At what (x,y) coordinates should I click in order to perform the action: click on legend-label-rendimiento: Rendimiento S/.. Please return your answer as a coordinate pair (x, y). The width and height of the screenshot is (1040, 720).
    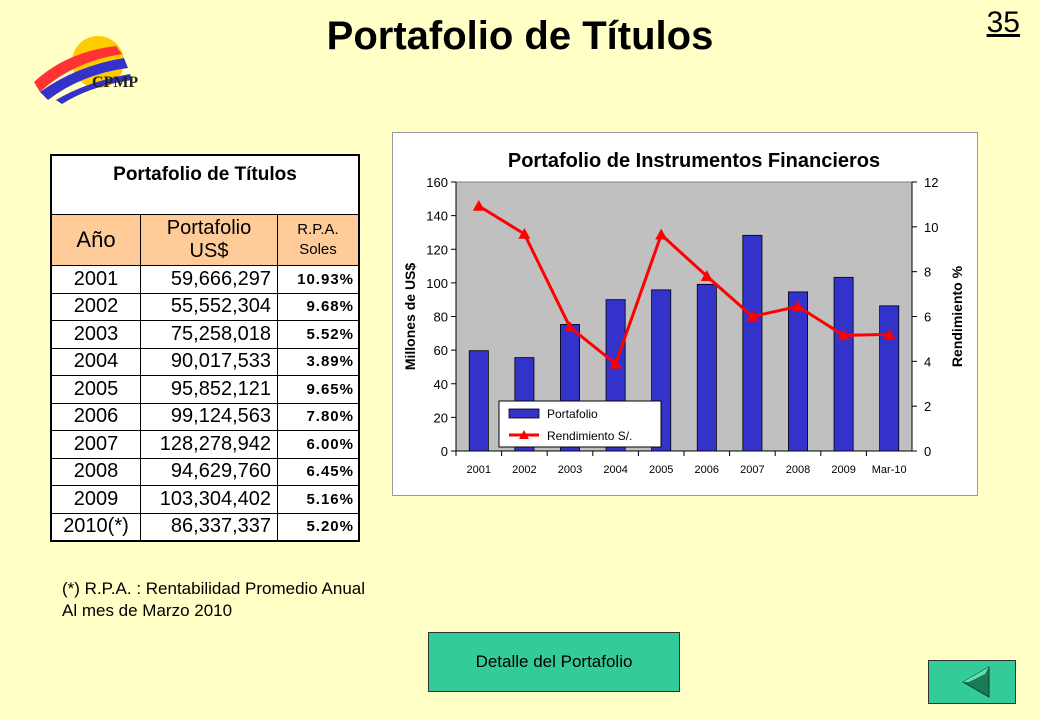
    Looking at the image, I should click on (589, 436).